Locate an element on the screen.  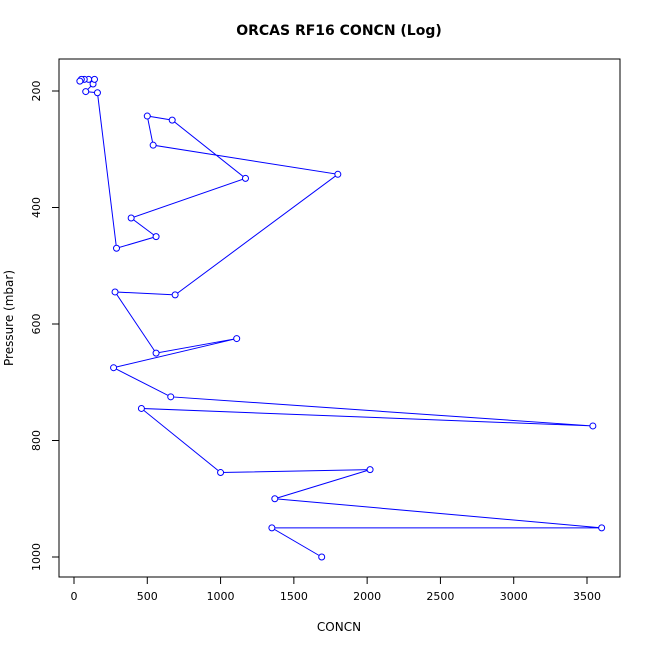
y-tick-label: 200 is located at coordinates (36, 91).